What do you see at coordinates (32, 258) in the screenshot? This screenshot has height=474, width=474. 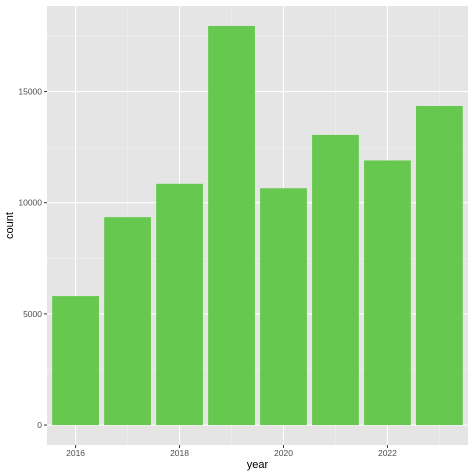 I see `y-axis: 0 5000 10000 15000` at bounding box center [32, 258].